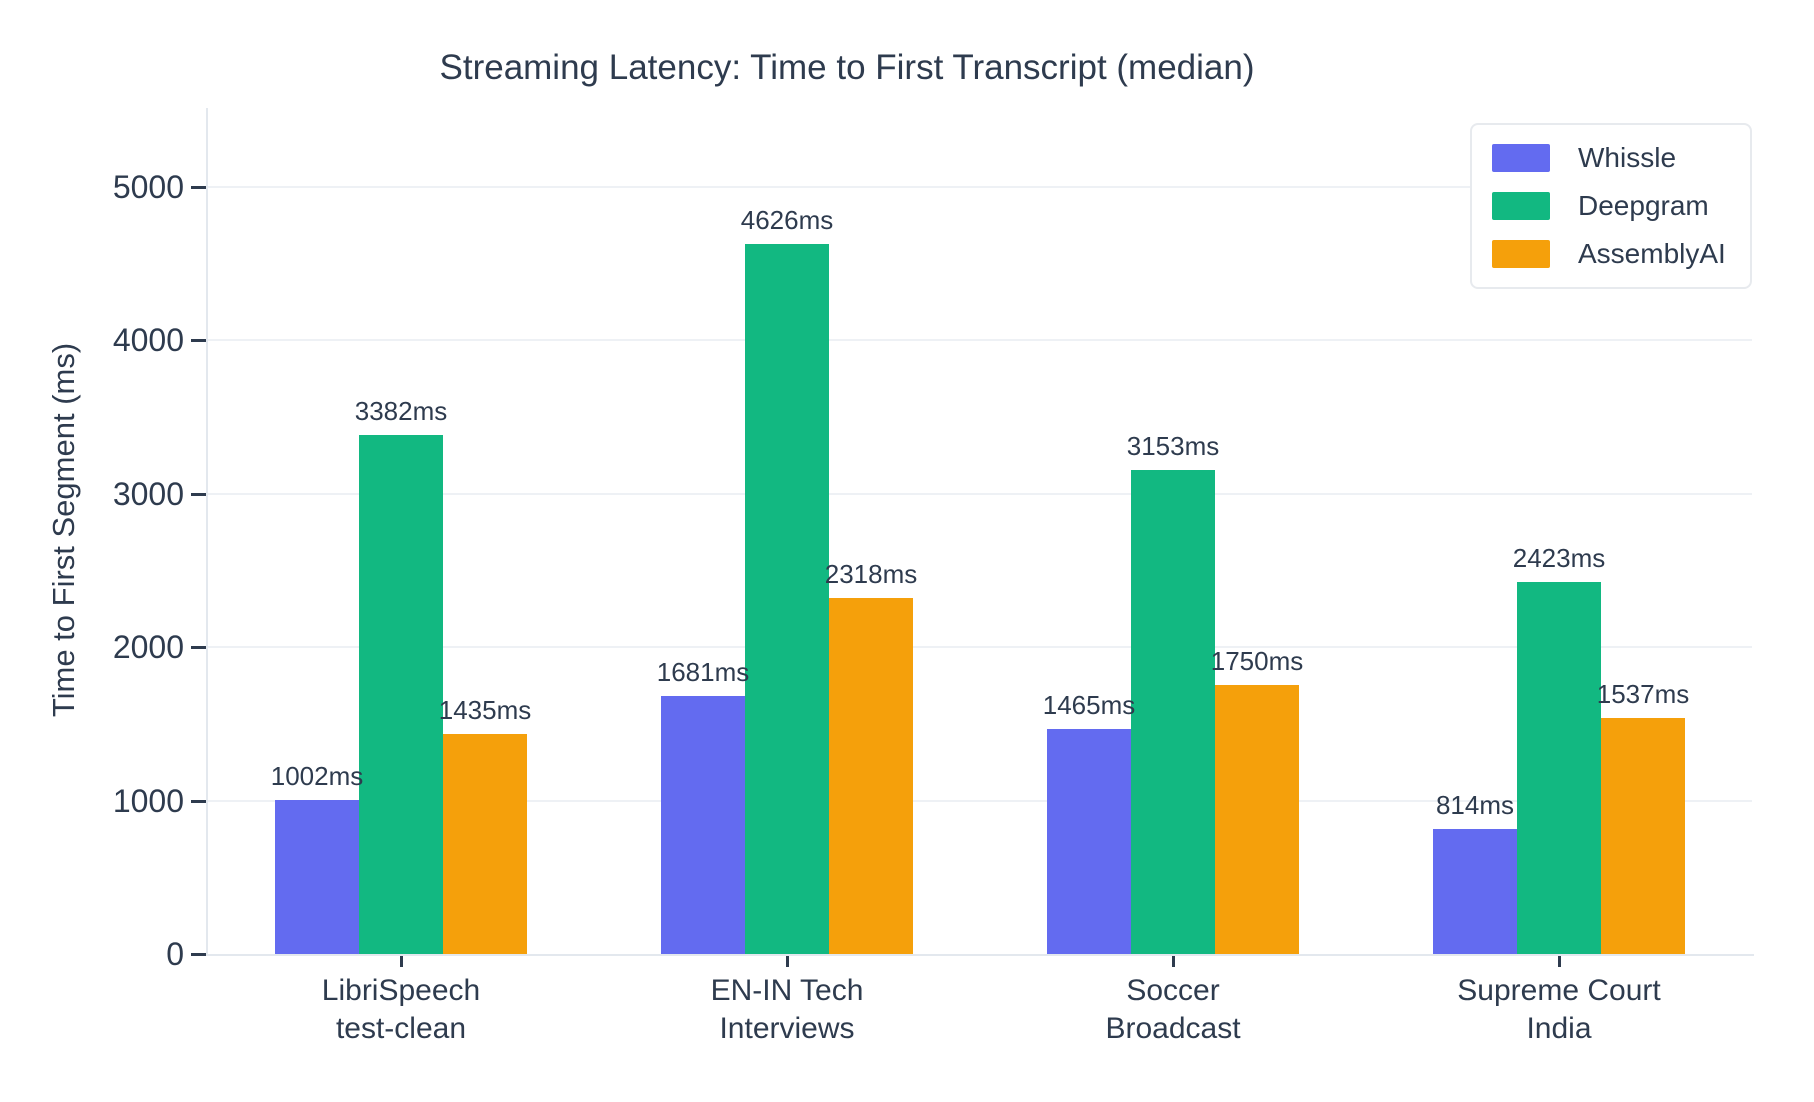  I want to click on bar-value-label: 4626ms, so click(787, 220).